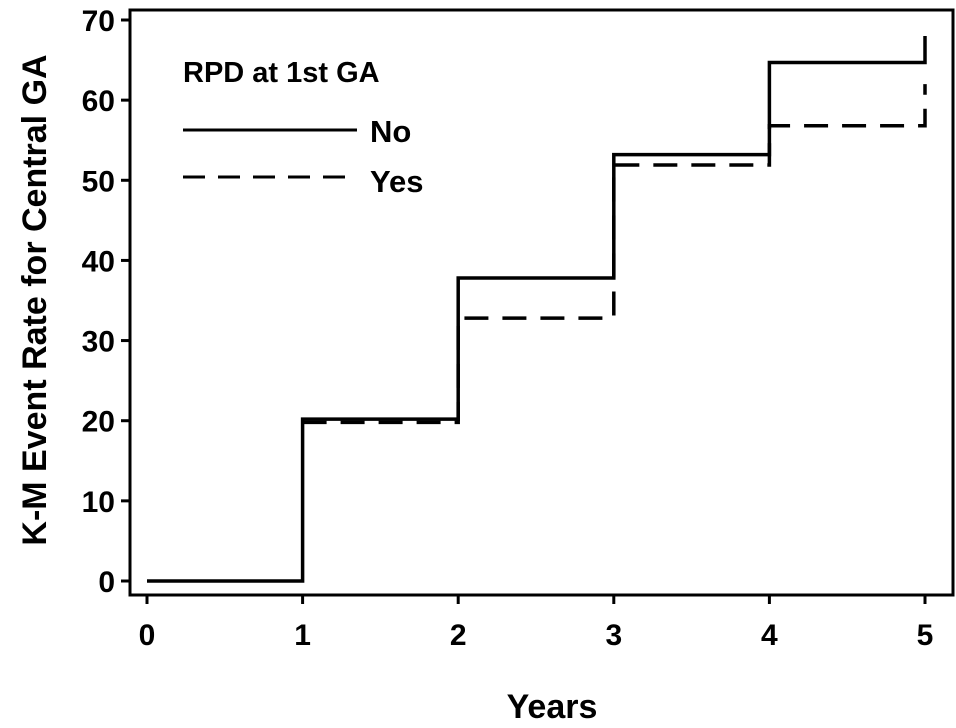  I want to click on y-tick-label: 10, so click(98, 502).